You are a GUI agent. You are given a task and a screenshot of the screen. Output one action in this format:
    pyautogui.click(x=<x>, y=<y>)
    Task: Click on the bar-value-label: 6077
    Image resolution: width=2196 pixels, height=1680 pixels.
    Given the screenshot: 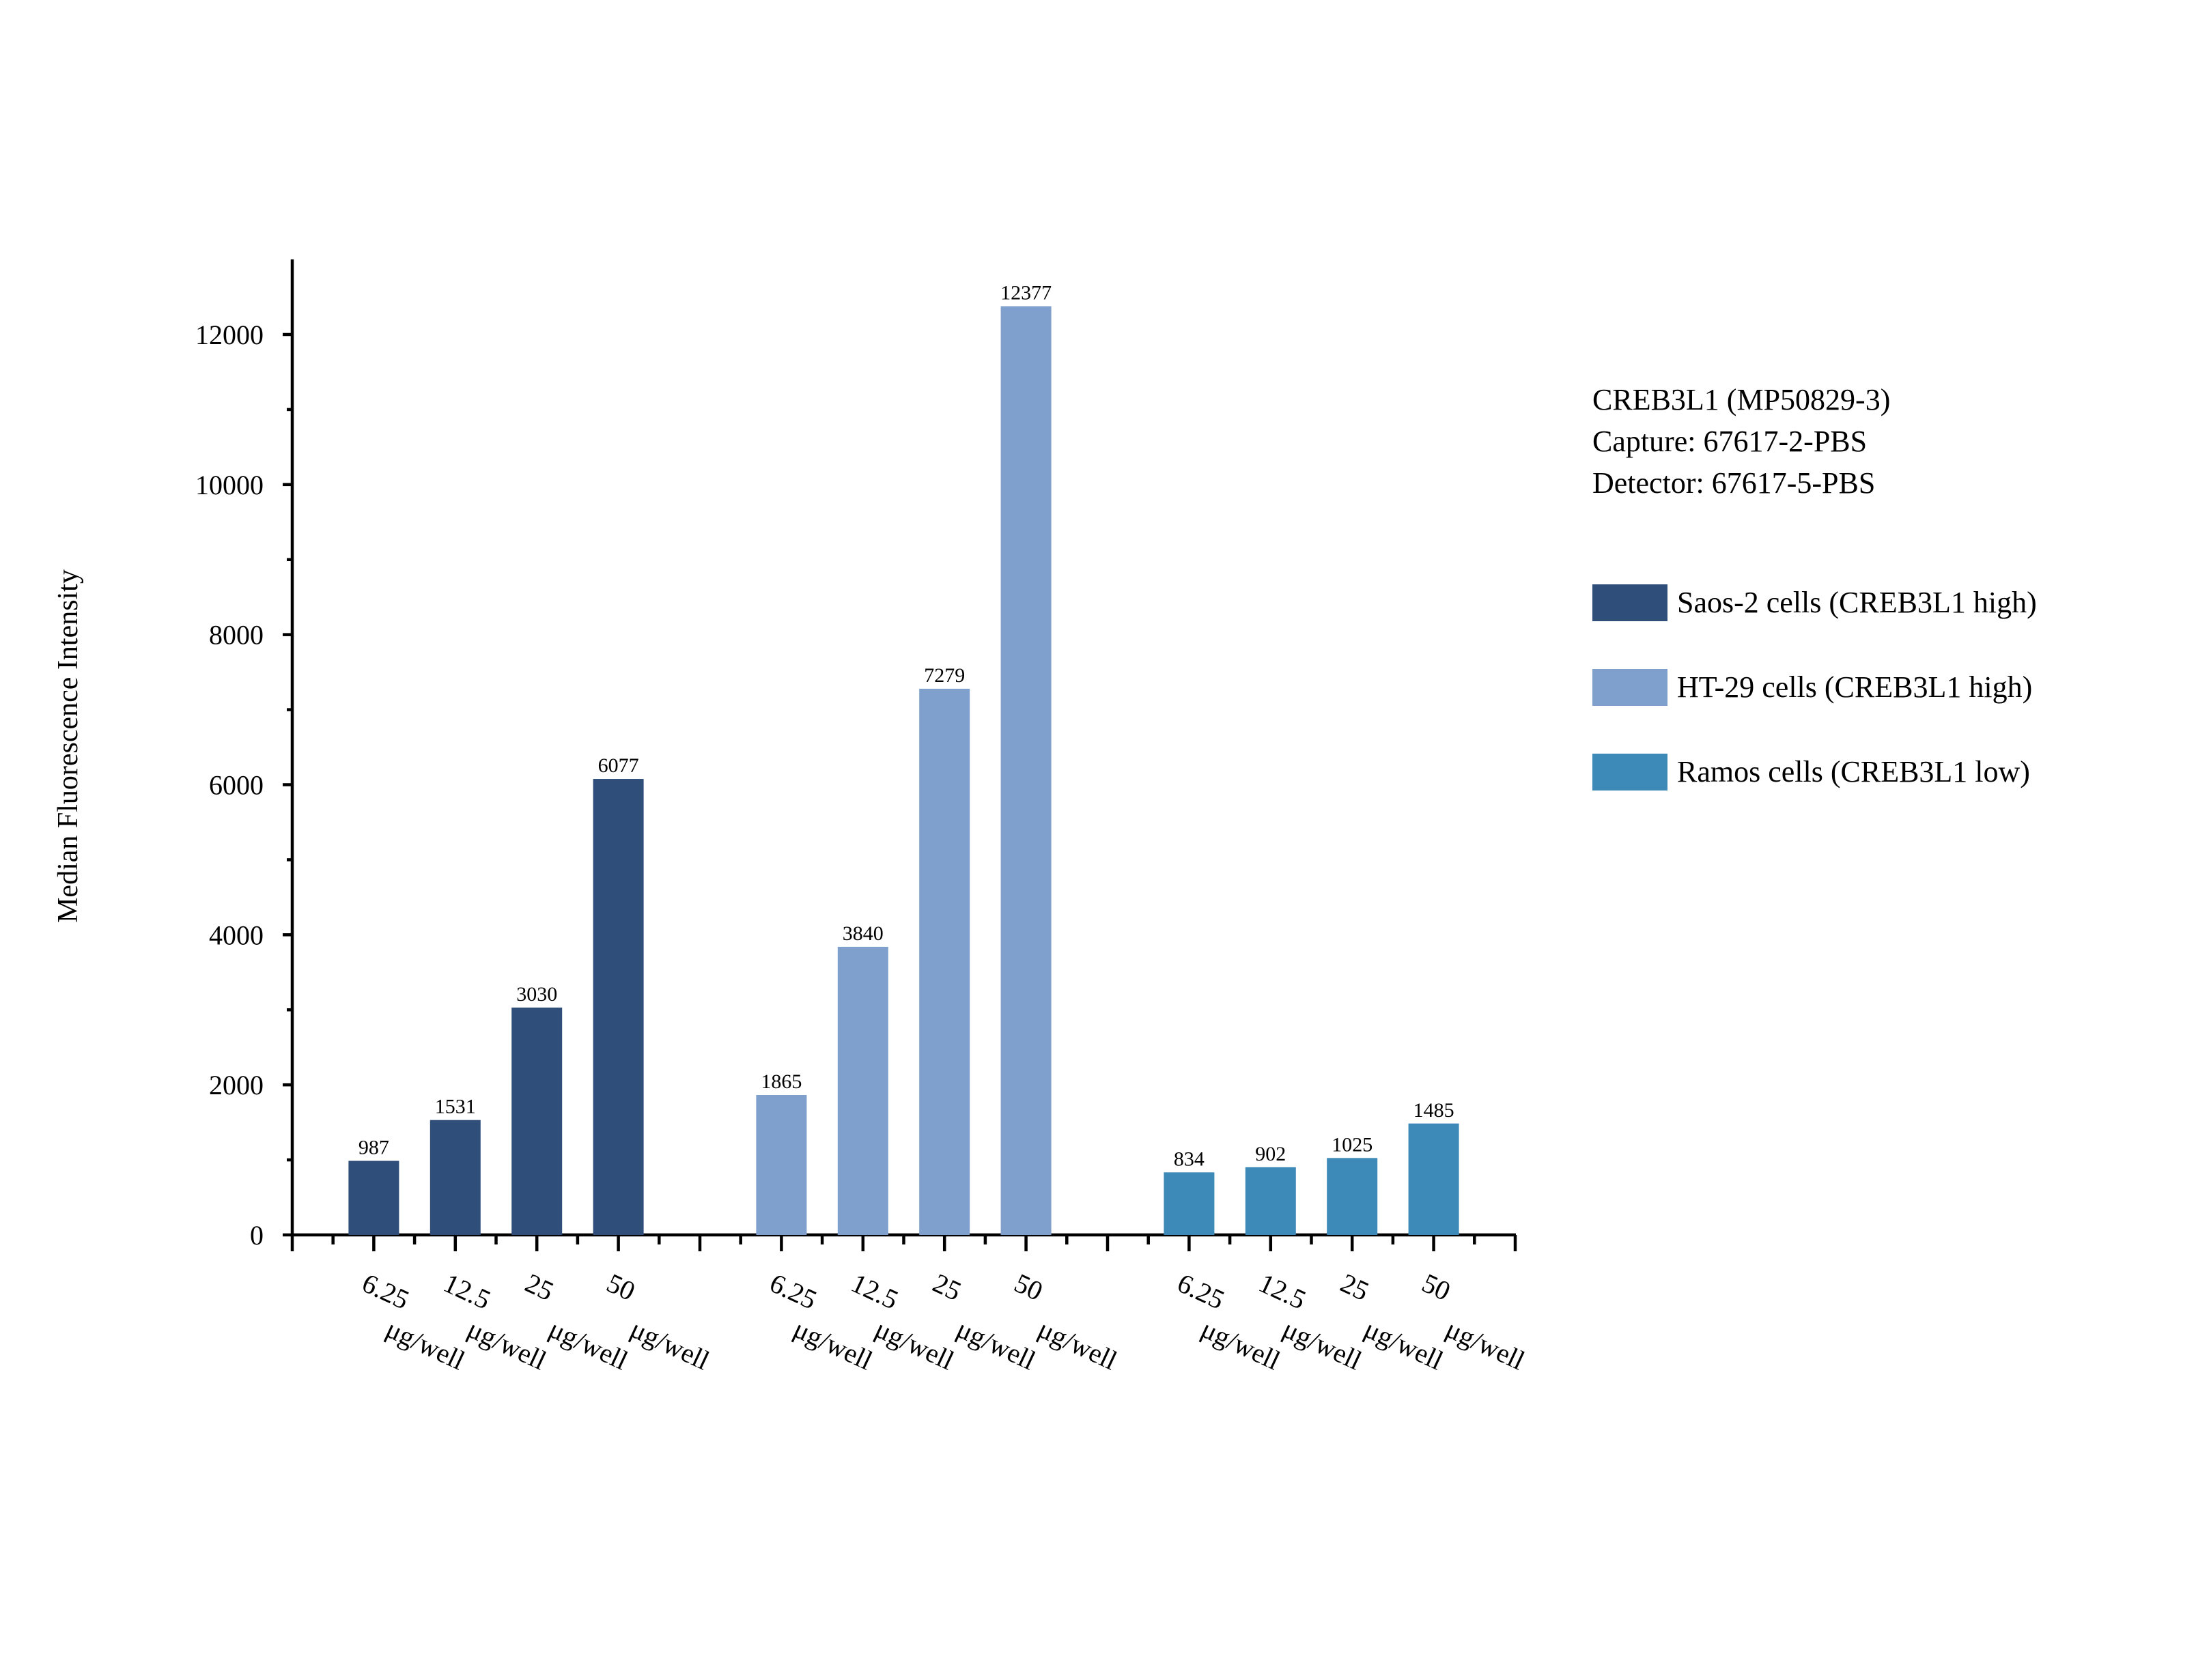 What is the action you would take?
    pyautogui.click(x=619, y=765)
    